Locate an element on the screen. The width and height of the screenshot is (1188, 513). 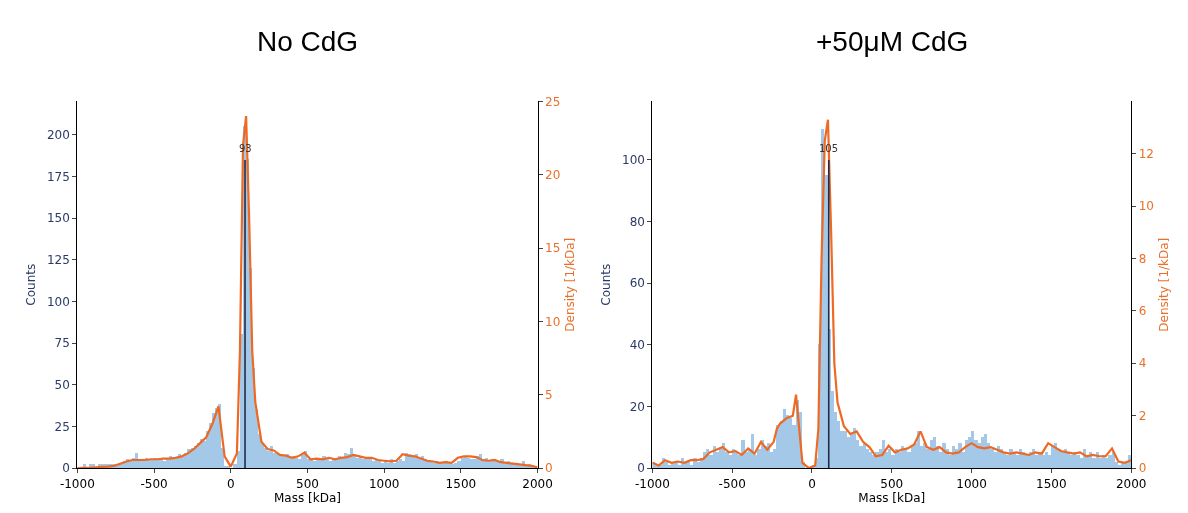
y2-tick-label: 2 is located at coordinates (1142, 415).